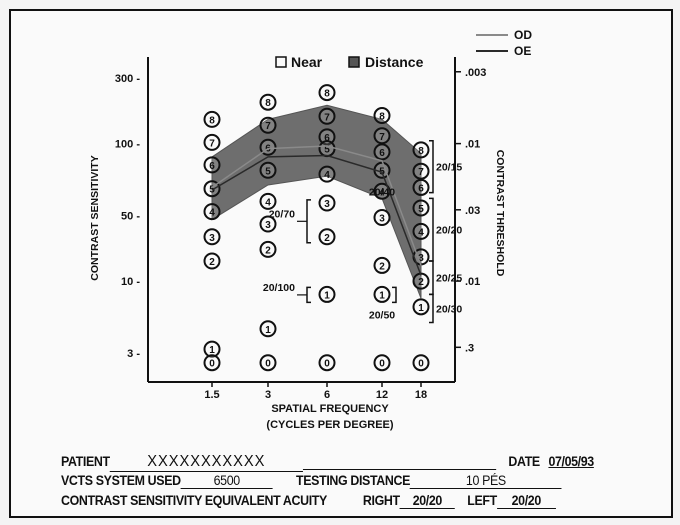 Image resolution: width=680 pixels, height=525 pixels. Describe the element at coordinates (327, 395) in the screenshot. I see `x-tick-label: 6` at that location.